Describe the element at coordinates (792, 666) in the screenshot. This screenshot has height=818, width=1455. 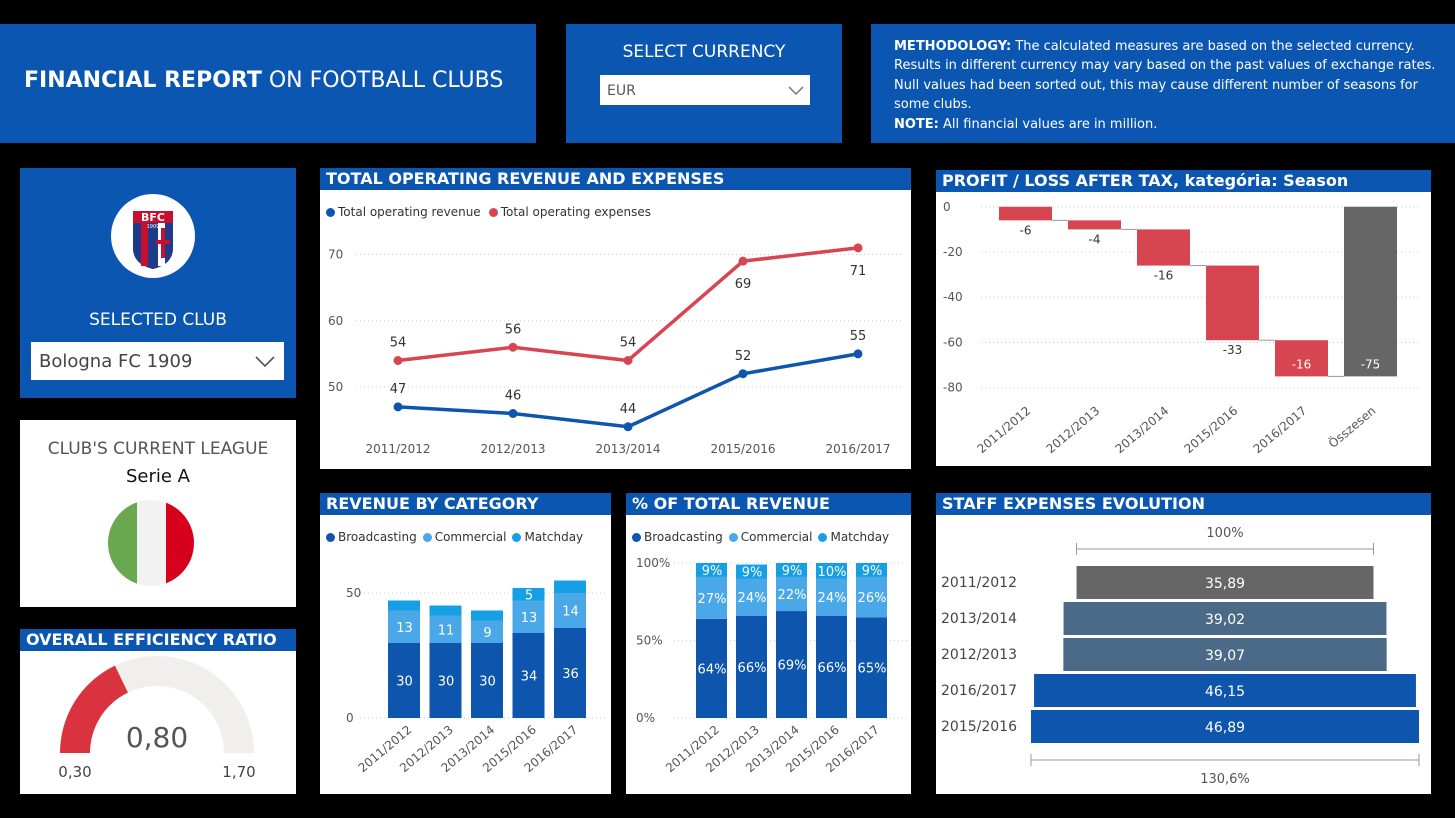
I see `bar-data-label: 69%` at that location.